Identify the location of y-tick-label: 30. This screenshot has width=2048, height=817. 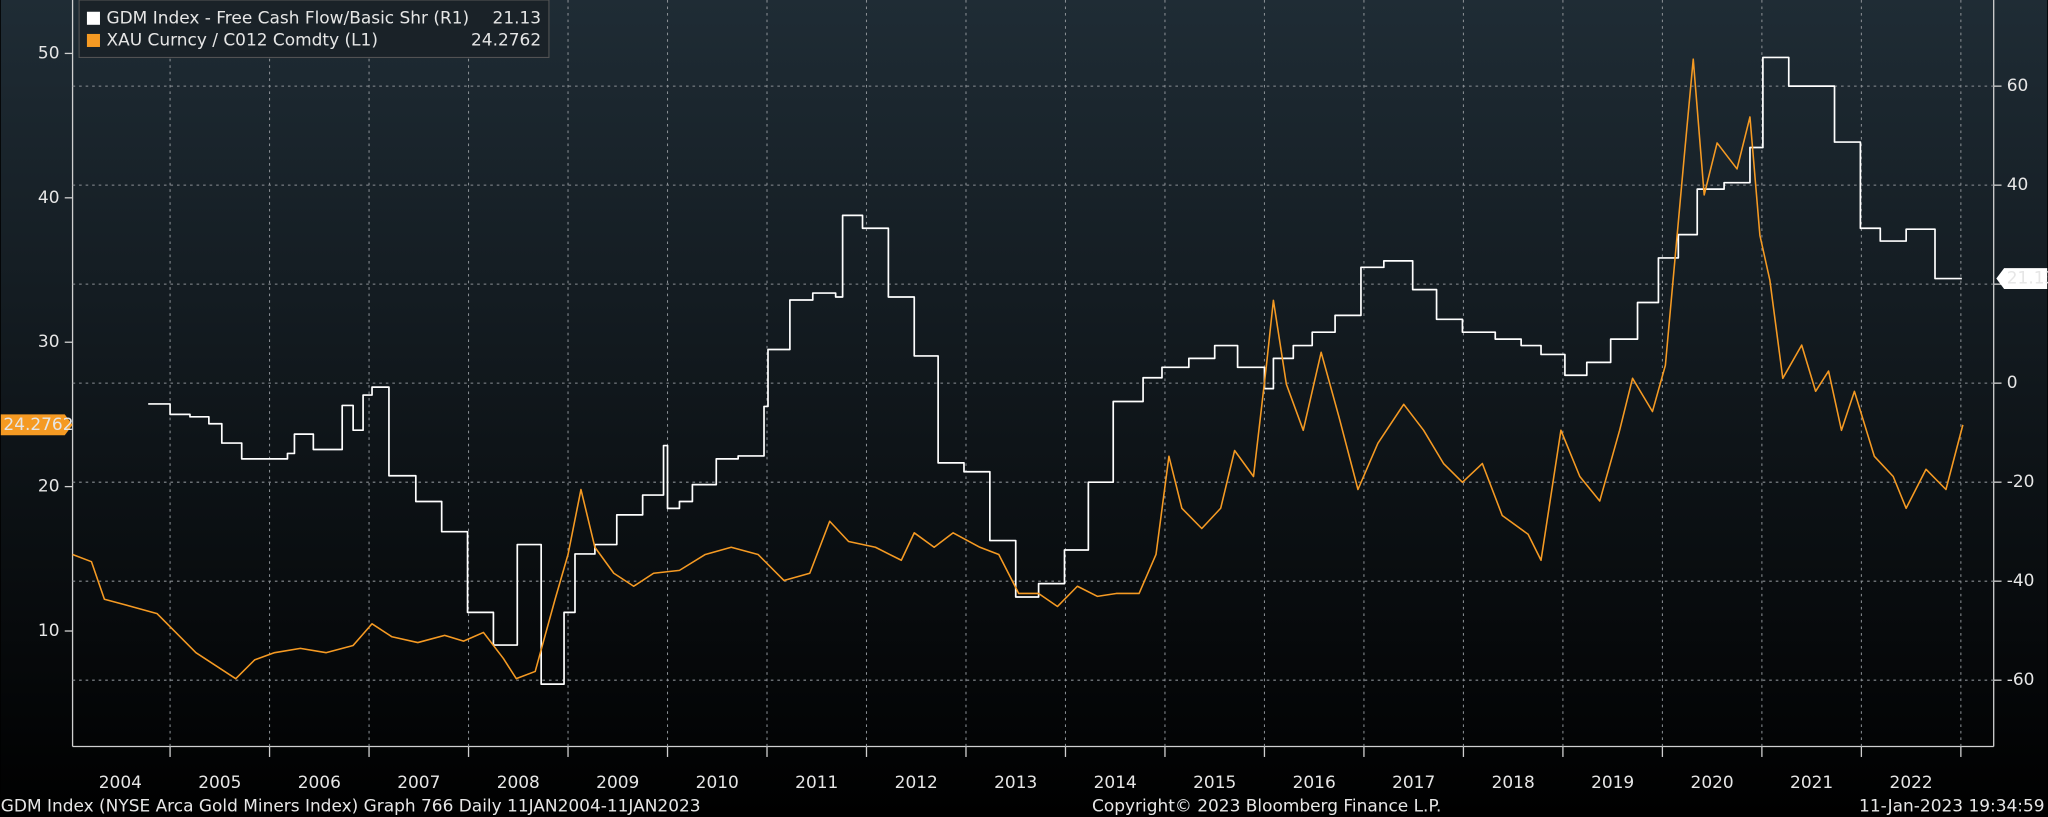
(49, 341).